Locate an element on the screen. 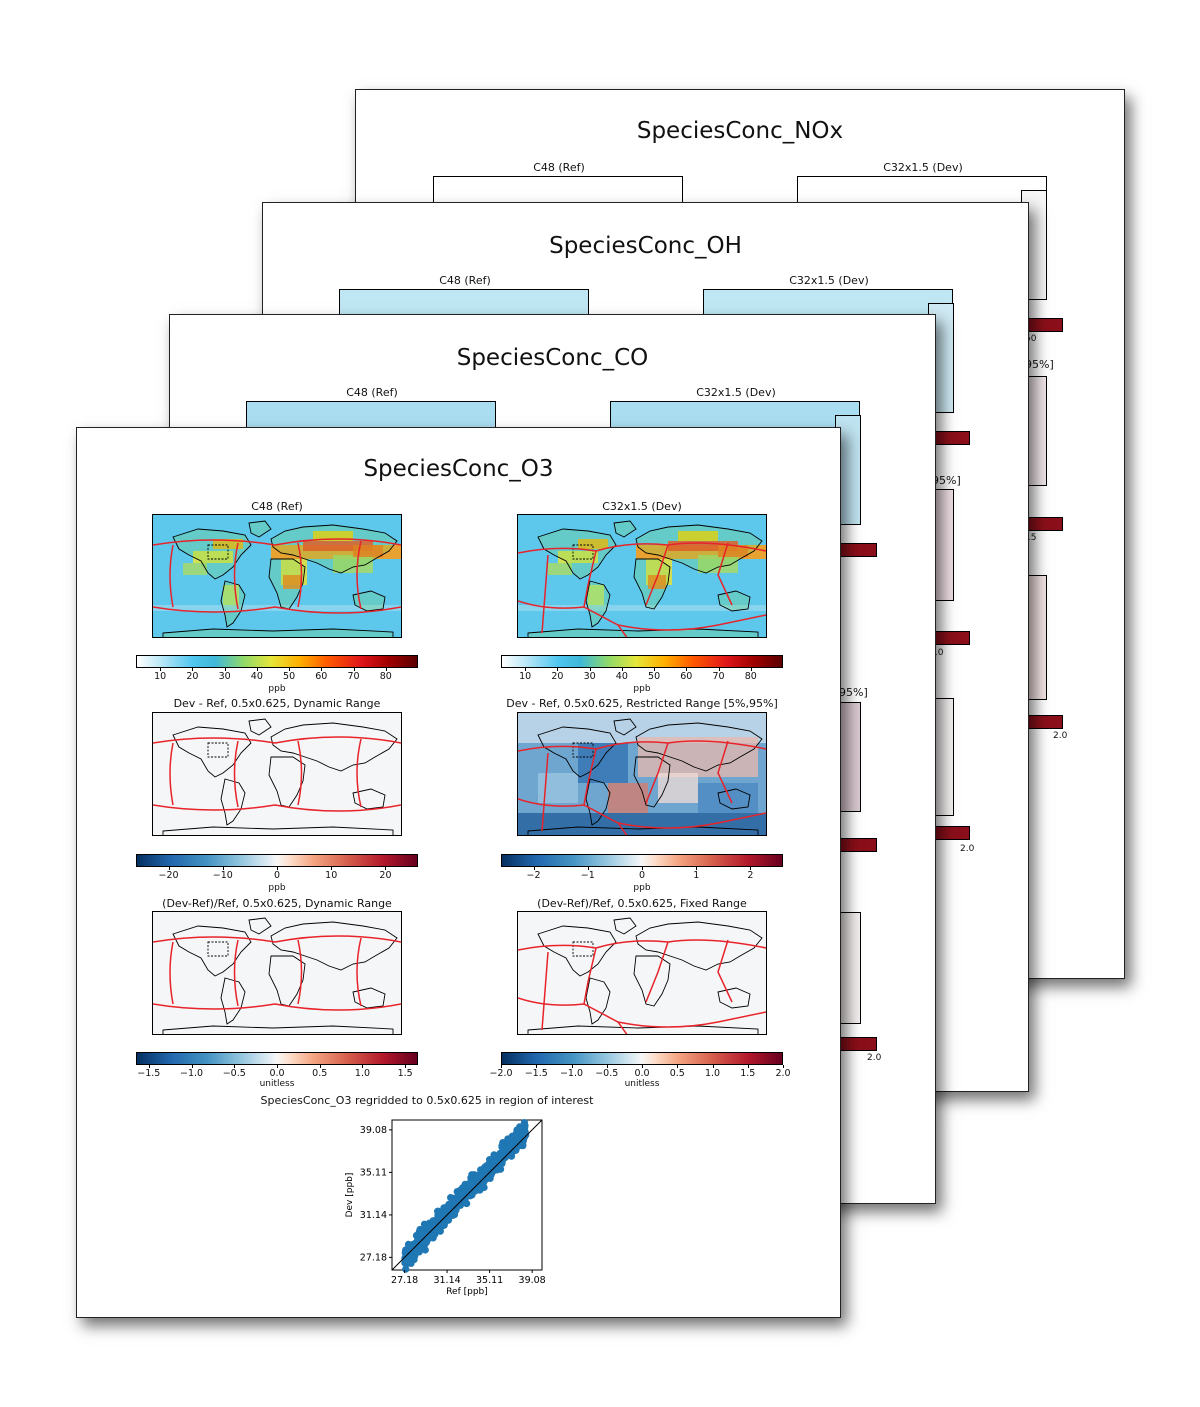 Image resolution: width=1200 pixels, height=1407 pixels. colorbar-tick-label: 30 is located at coordinates (589, 676).